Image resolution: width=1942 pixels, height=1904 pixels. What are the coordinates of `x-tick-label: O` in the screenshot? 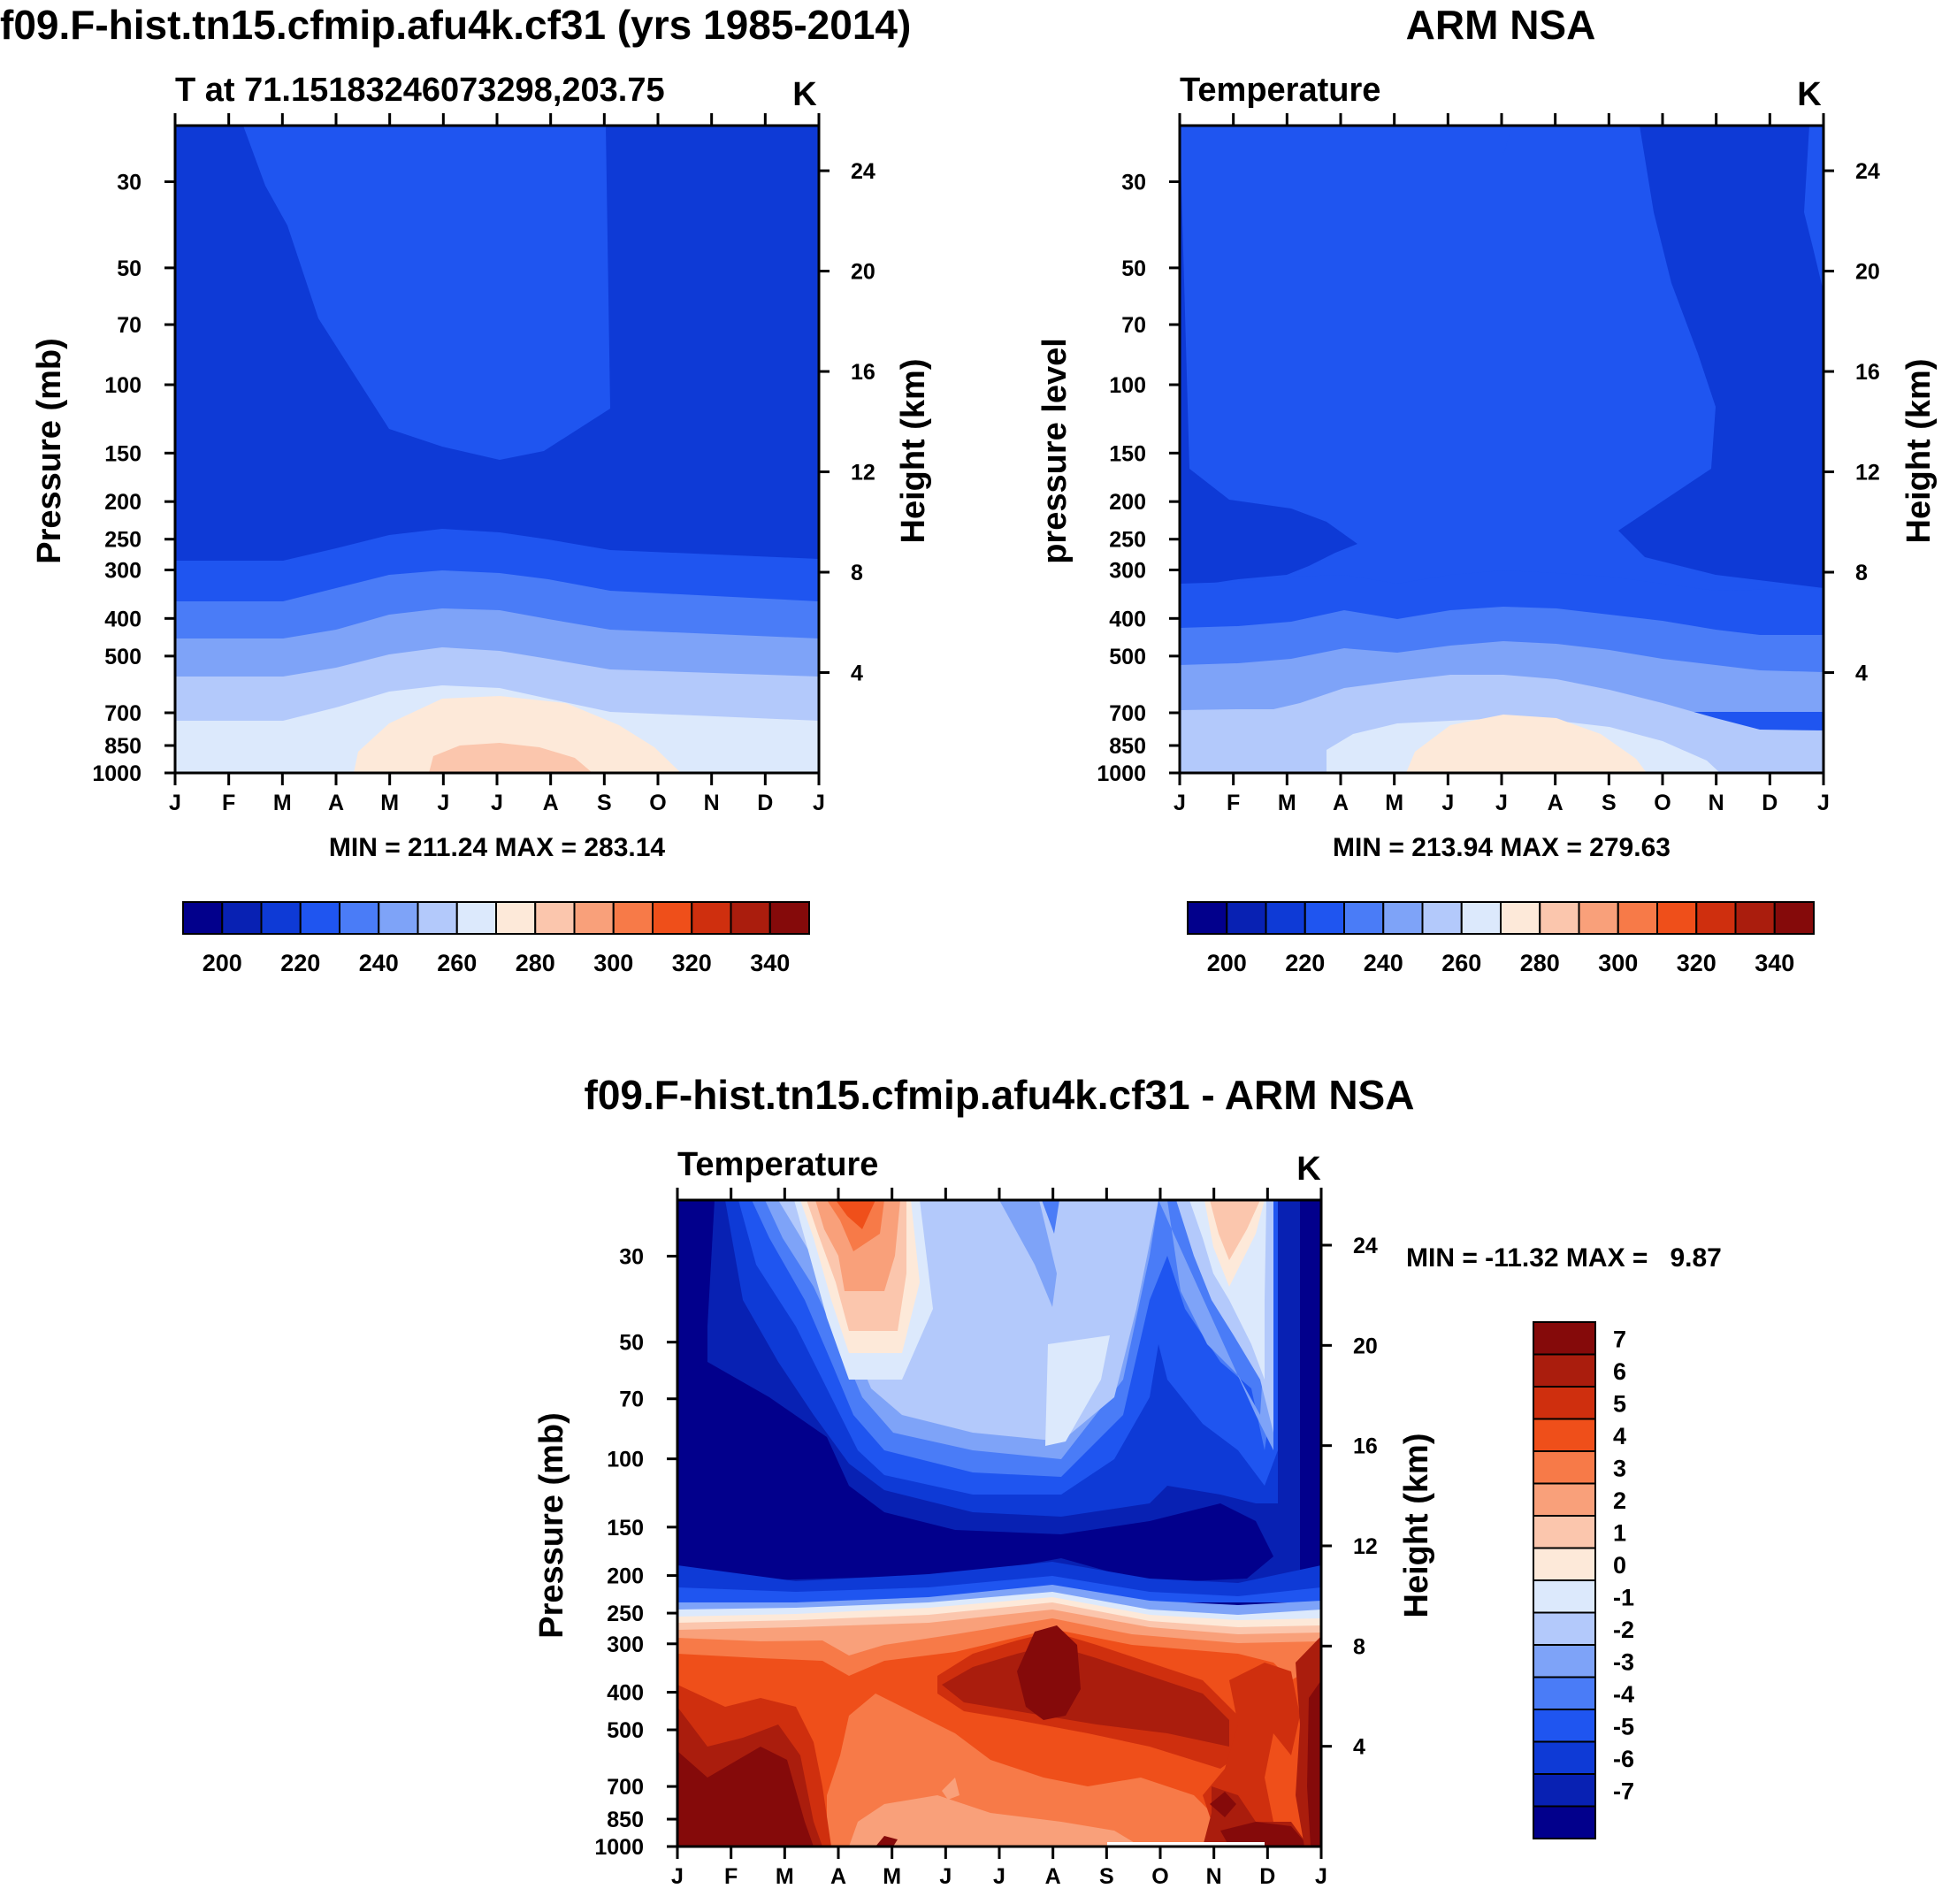 It's located at (1662, 803).